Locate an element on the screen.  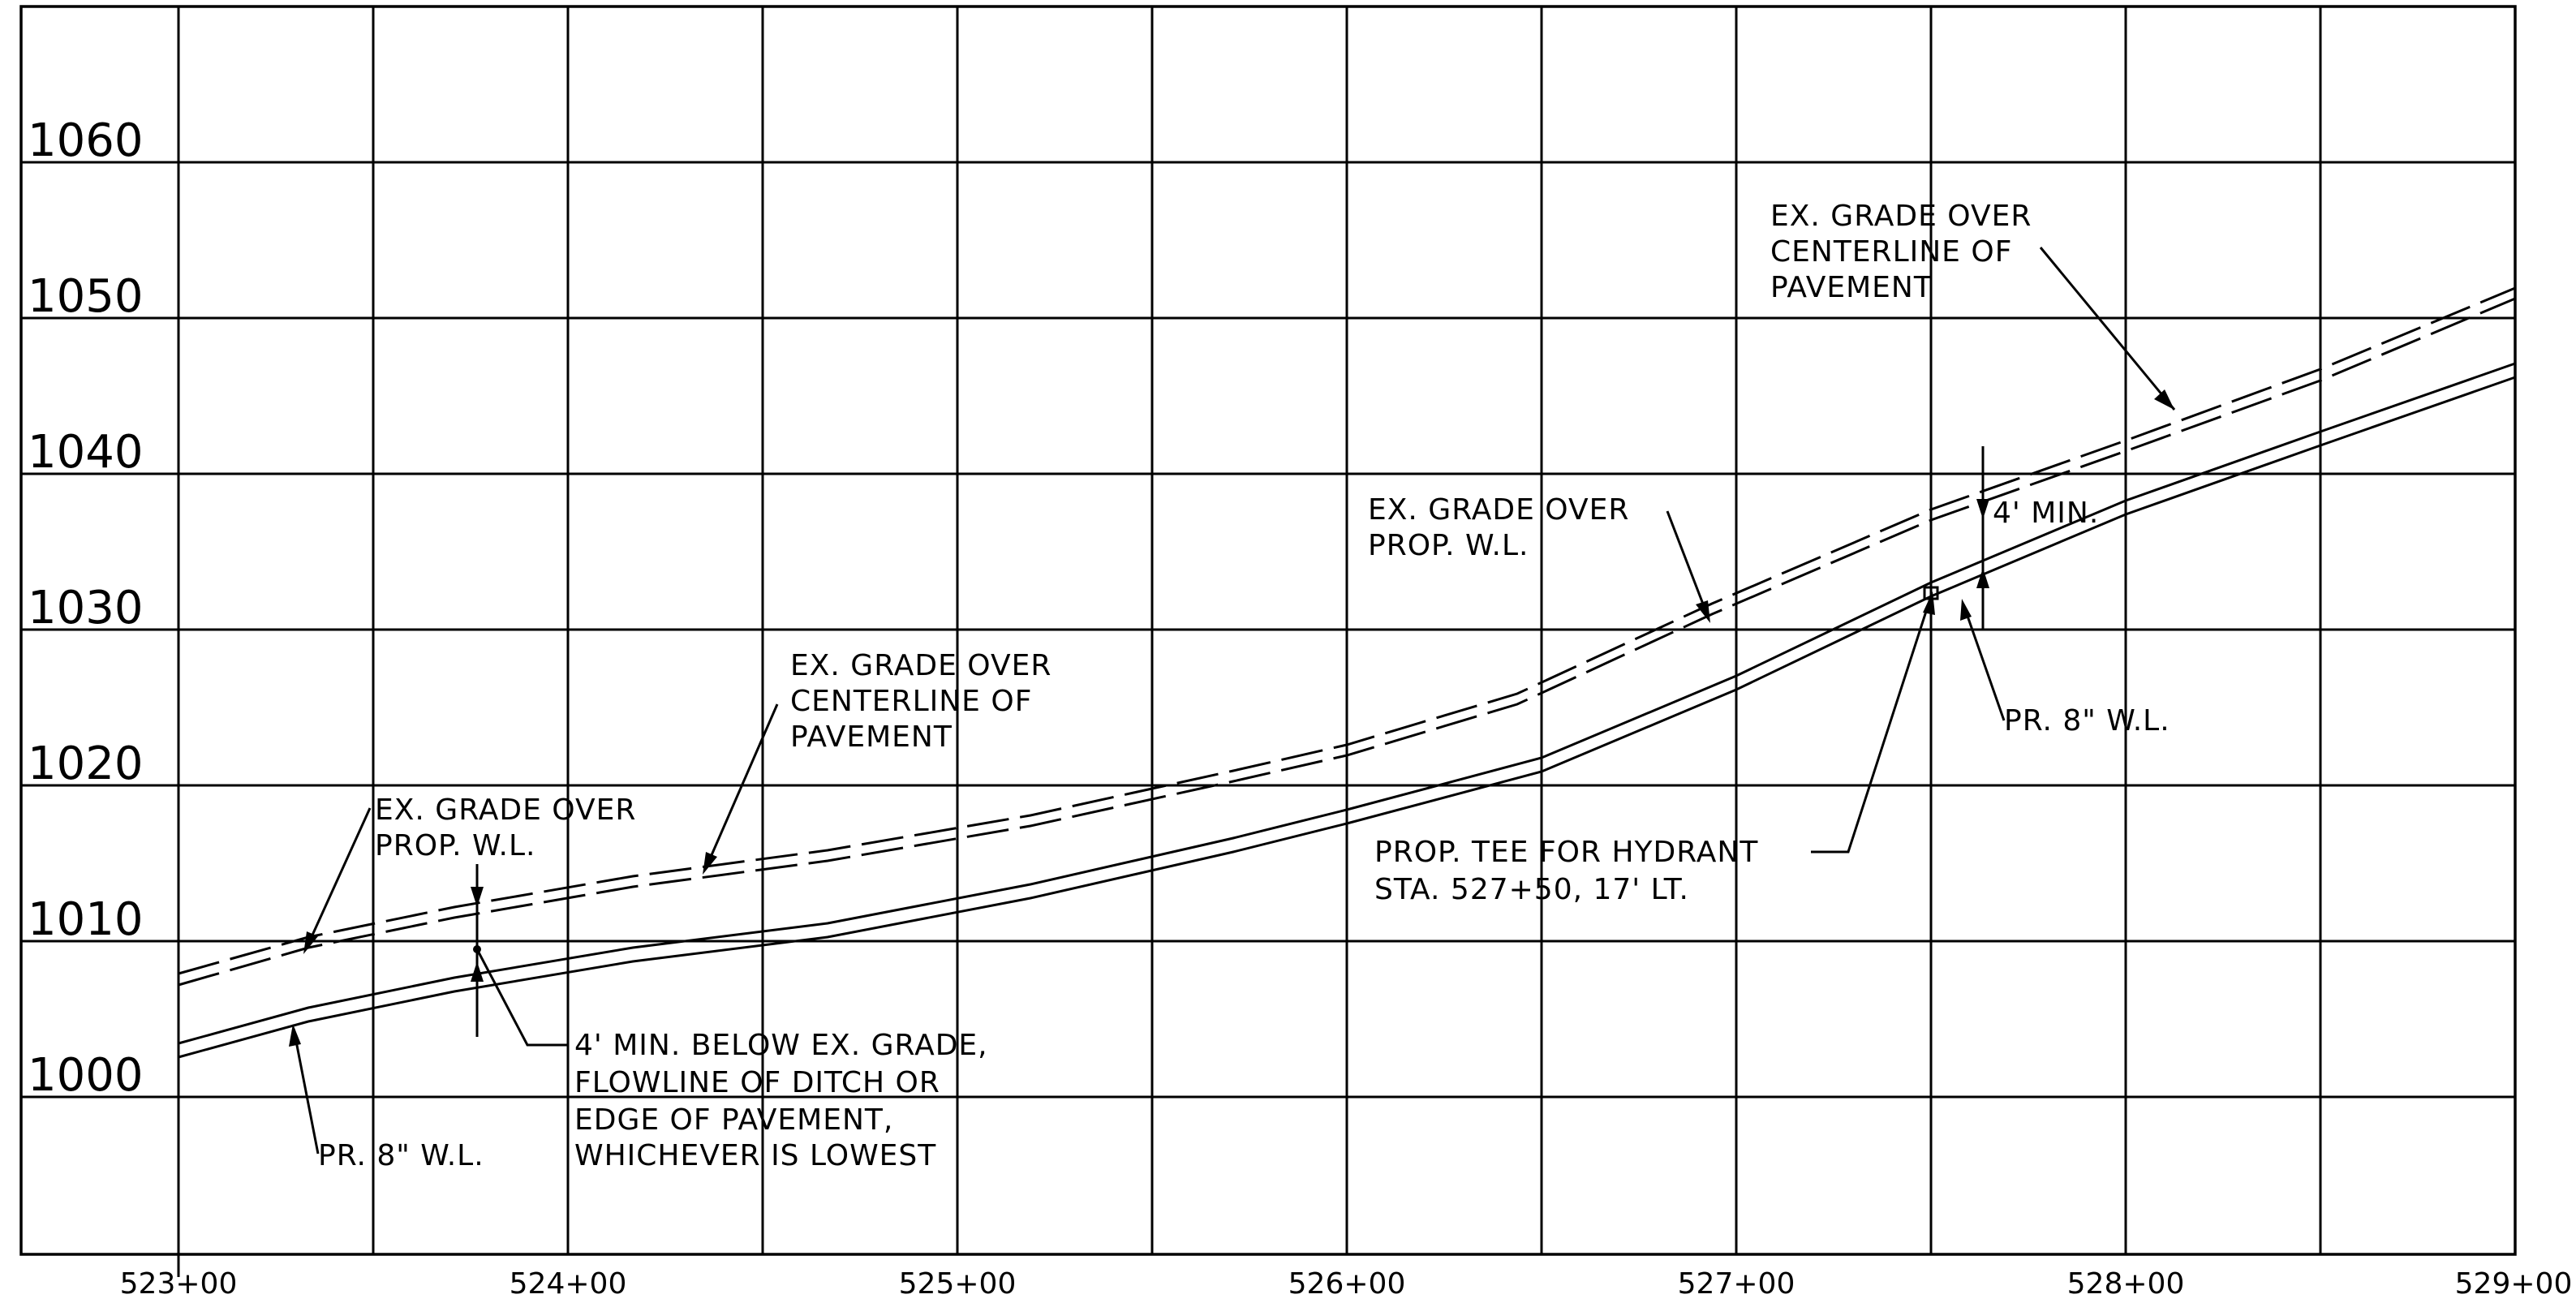
note-pipe-right: PR. 8" W.L. is located at coordinates (2087, 721).